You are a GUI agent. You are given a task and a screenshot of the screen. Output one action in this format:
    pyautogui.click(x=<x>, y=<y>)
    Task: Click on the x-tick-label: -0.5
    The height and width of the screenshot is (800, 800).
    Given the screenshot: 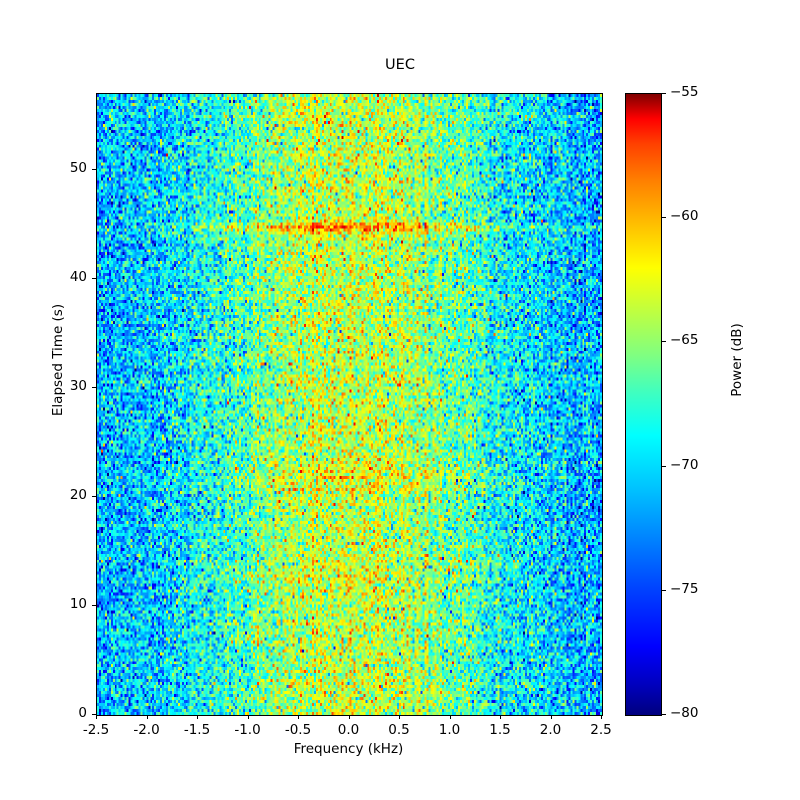 What is the action you would take?
    pyautogui.click(x=298, y=730)
    